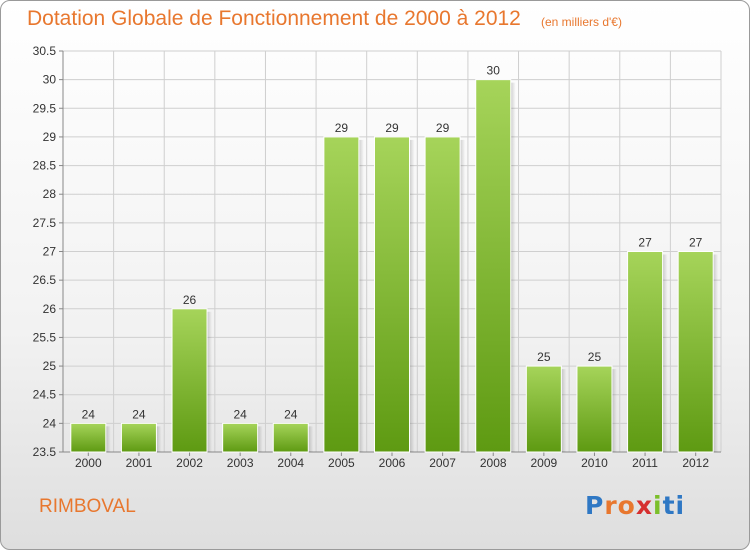 This screenshot has height=550, width=750. What do you see at coordinates (45, 166) in the screenshot?
I see `y-tick-label: 28.5` at bounding box center [45, 166].